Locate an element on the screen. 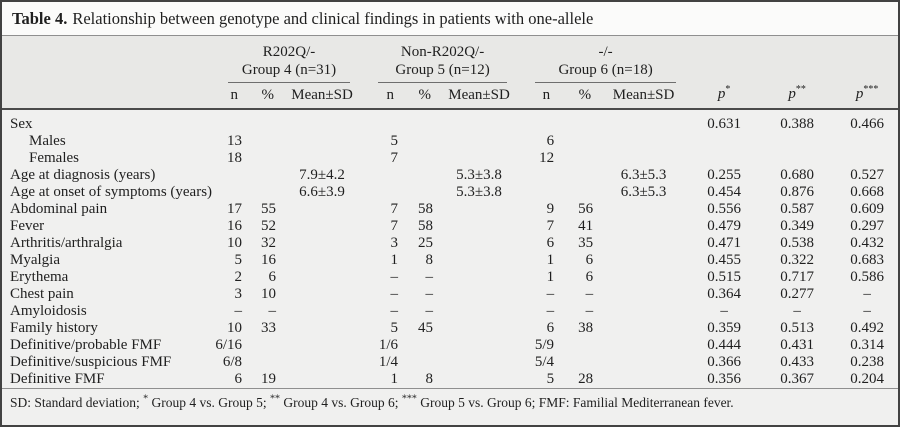 This screenshot has height=427, width=900. corner-cell is located at coordinates (108, 73).